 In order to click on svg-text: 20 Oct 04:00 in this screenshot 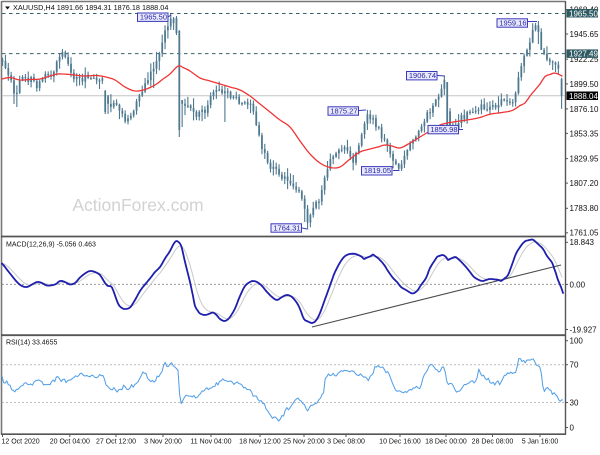, I will do `click(70, 441)`.